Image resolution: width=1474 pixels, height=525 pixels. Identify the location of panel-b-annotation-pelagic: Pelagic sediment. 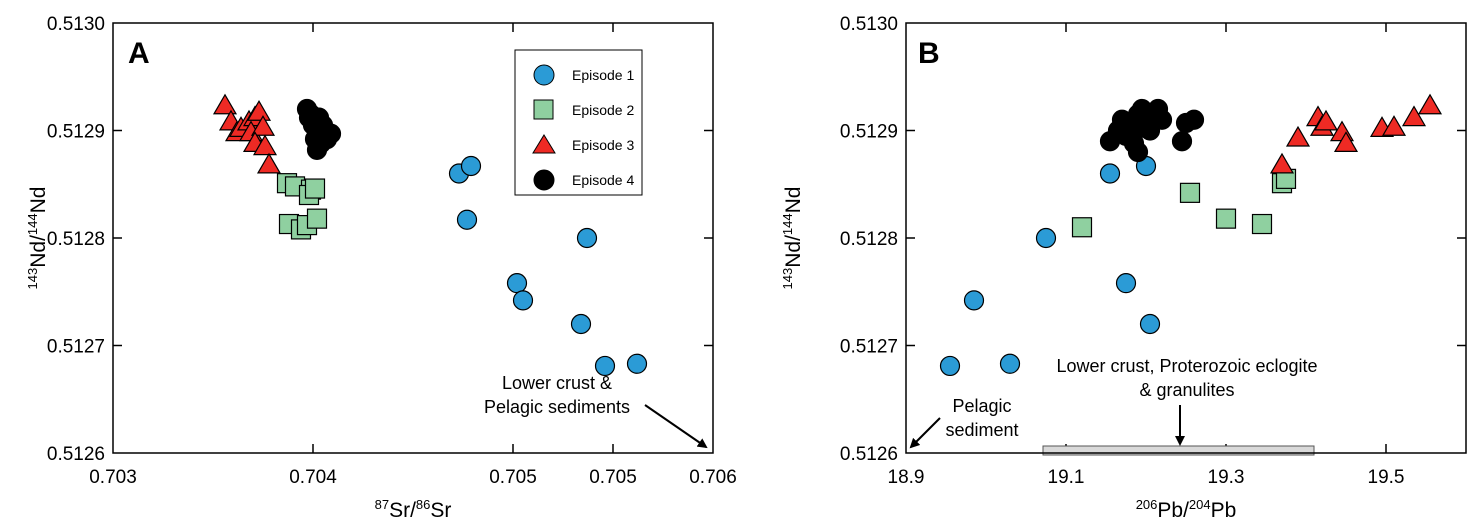
(964, 422).